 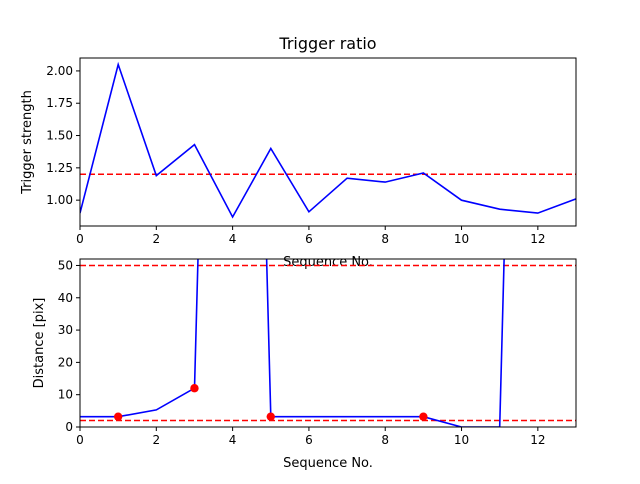 I want to click on bot-ytick-label: 20, so click(x=65, y=362).